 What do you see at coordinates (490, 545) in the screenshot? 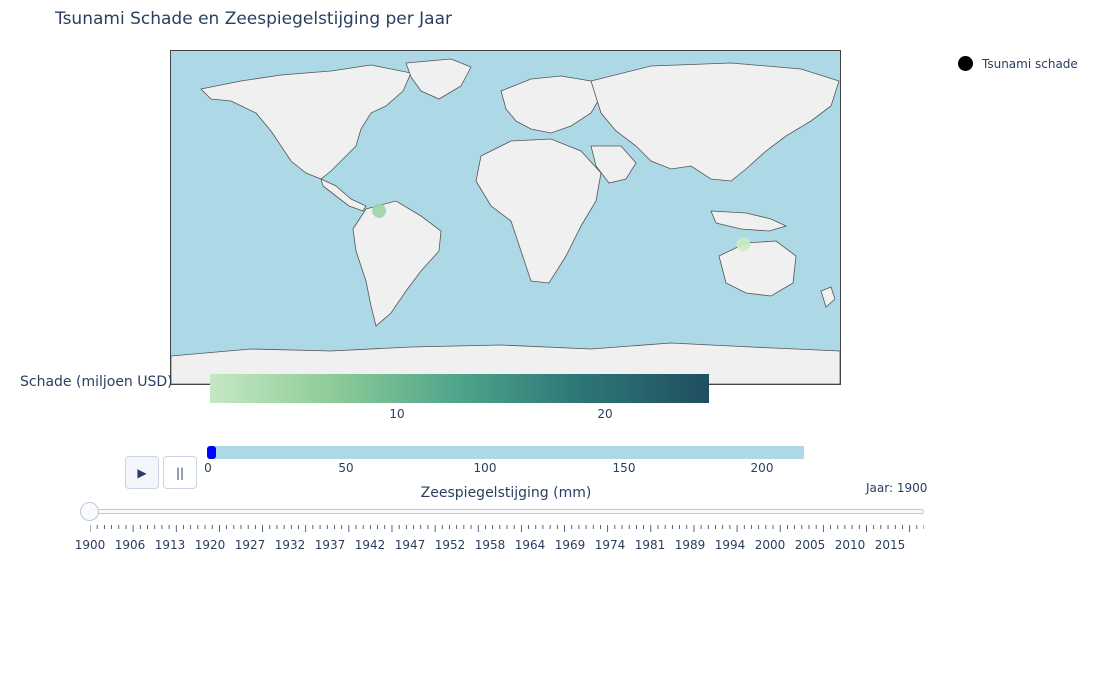
I see `slider-year-label: 1958` at bounding box center [490, 545].